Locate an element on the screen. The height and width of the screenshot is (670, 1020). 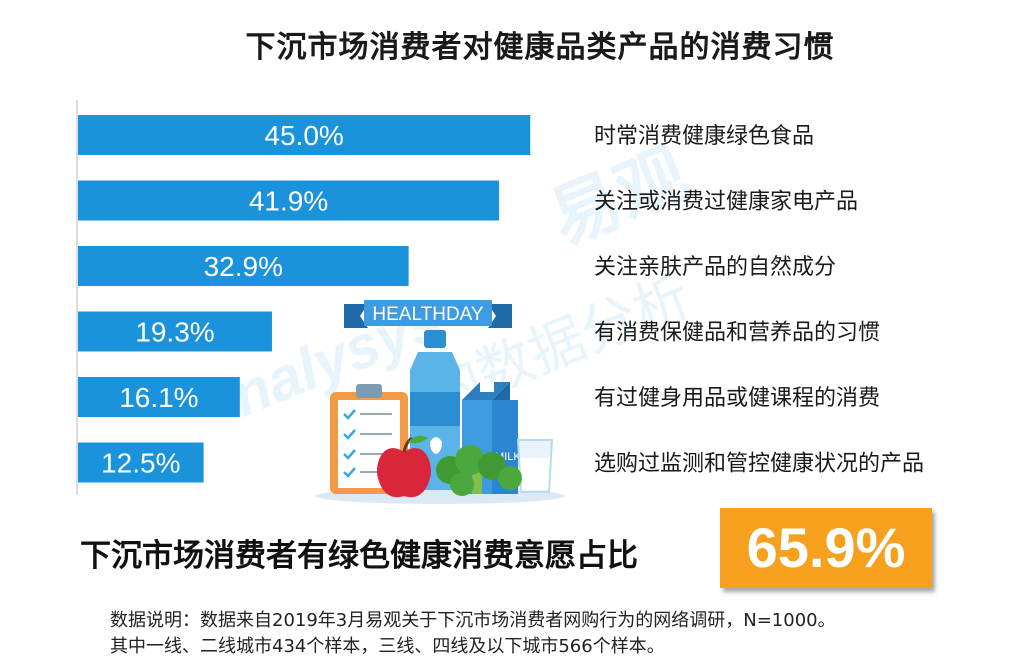
healthday-banner: HEALTHDAY is located at coordinates (428, 314).